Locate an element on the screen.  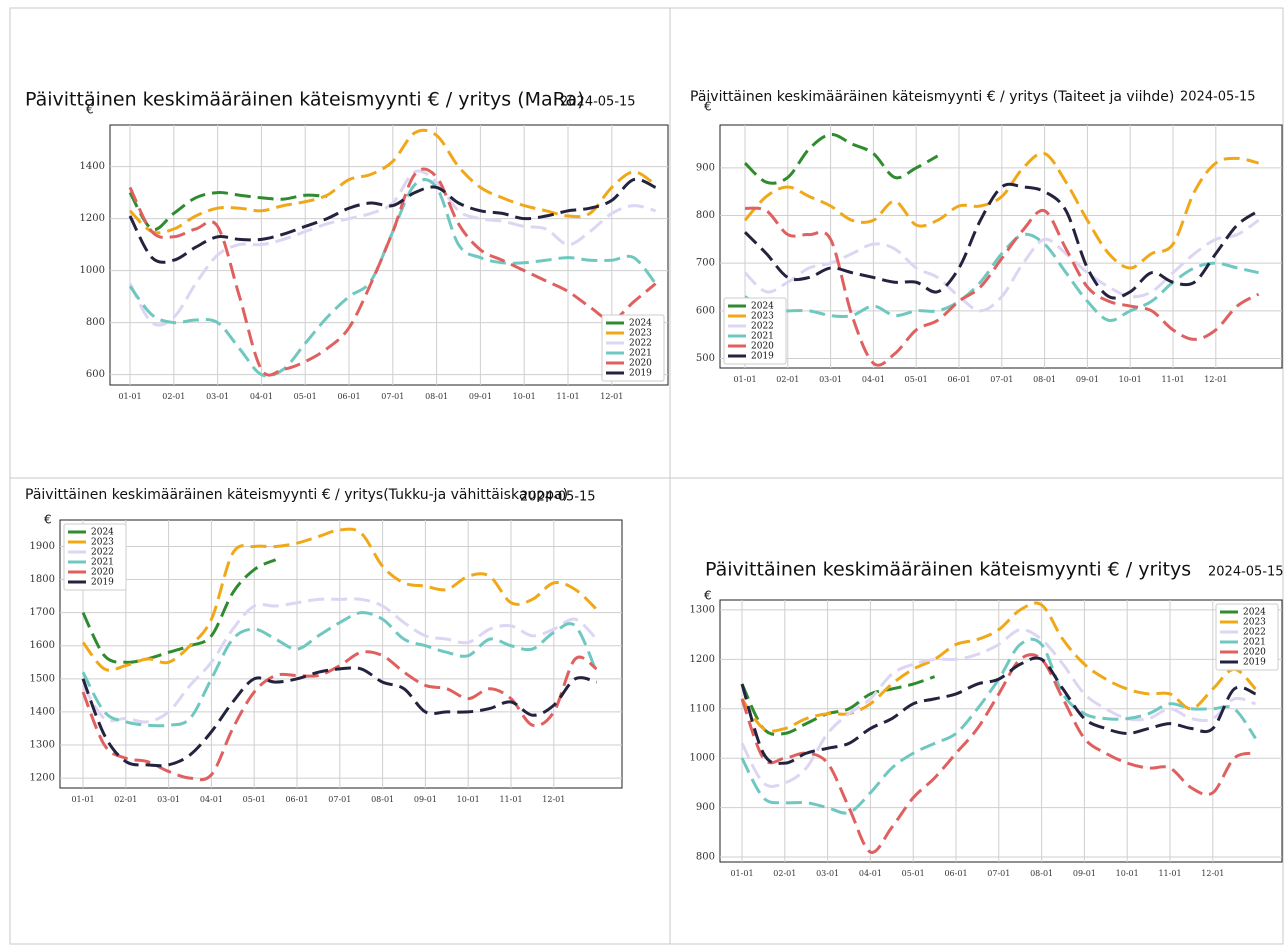
y-tick-label: 1300 is located at coordinates (42, 744).